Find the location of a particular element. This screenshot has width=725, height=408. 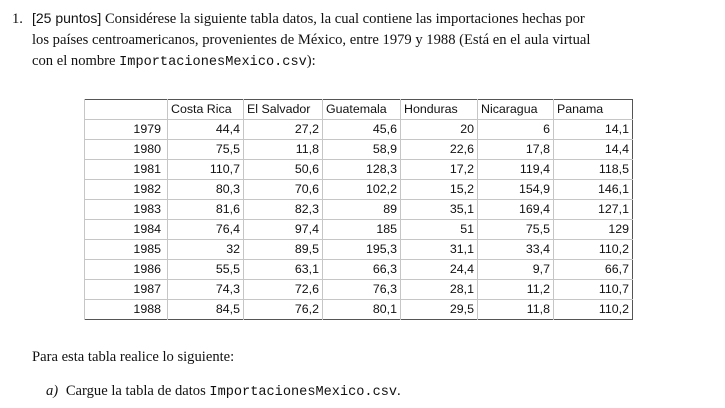

problem-text-3: con el nombre is located at coordinates (76, 61).